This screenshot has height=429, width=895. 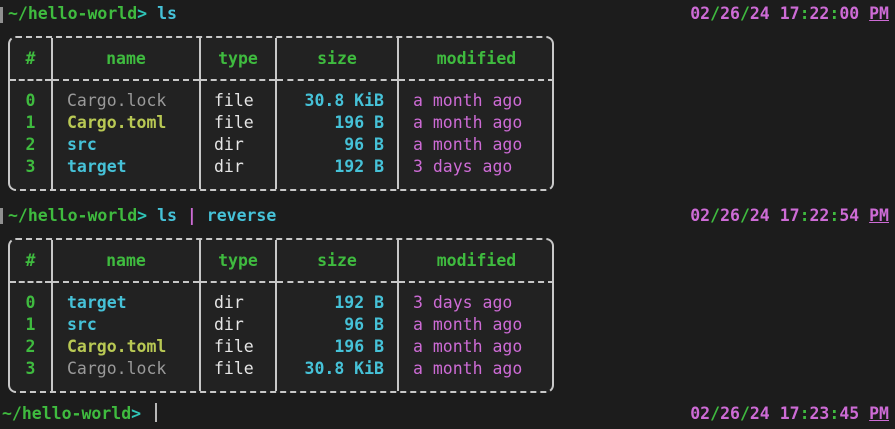 I want to click on table-row: 1 src dir 96 B a month ago, so click(x=282, y=325).